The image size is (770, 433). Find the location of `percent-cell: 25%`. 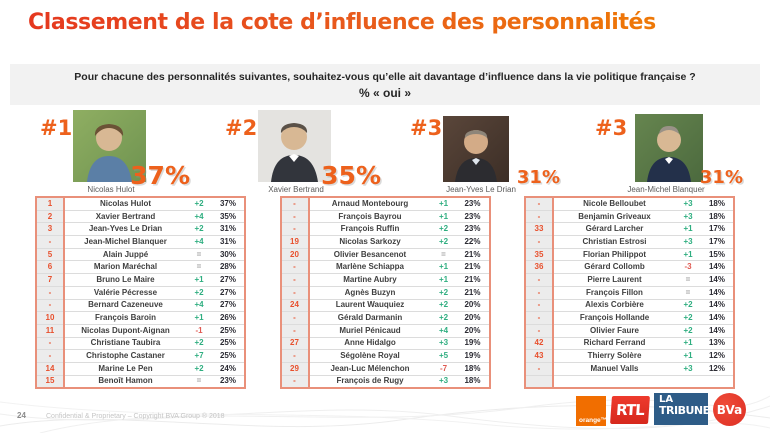

percent-cell: 25% is located at coordinates (228, 331).